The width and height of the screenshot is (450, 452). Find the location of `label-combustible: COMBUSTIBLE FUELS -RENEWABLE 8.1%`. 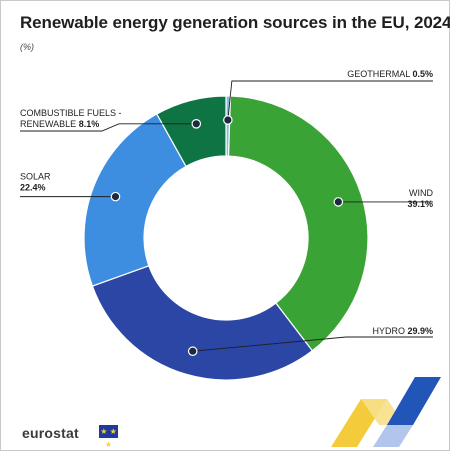

label-combustible: COMBUSTIBLE FUELS -RENEWABLE 8.1% is located at coordinates (71, 118).